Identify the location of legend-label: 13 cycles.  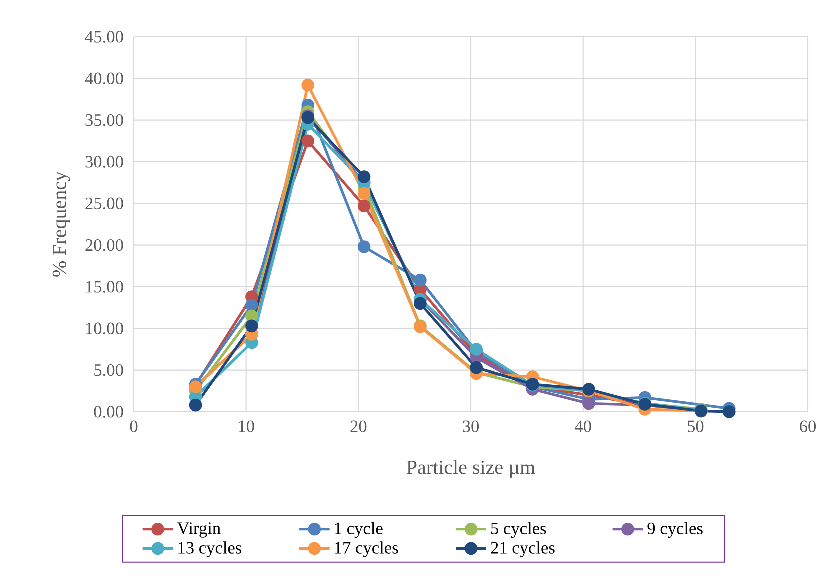
(210, 550).